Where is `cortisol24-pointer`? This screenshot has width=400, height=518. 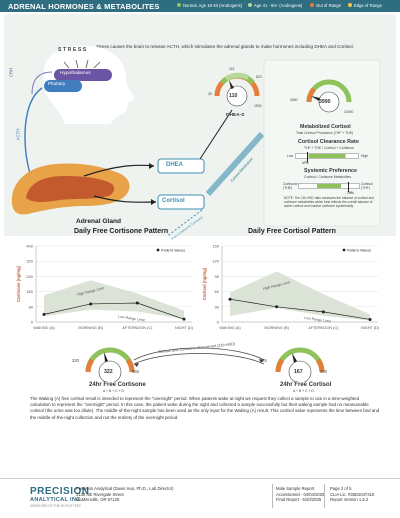
cortisol24-pointer is located at coordinates (294, 358).